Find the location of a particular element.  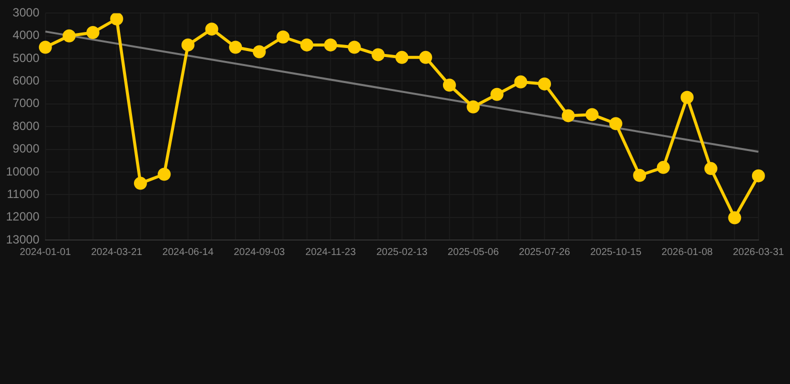

y-tick-label: 13000 is located at coordinates (23, 239).